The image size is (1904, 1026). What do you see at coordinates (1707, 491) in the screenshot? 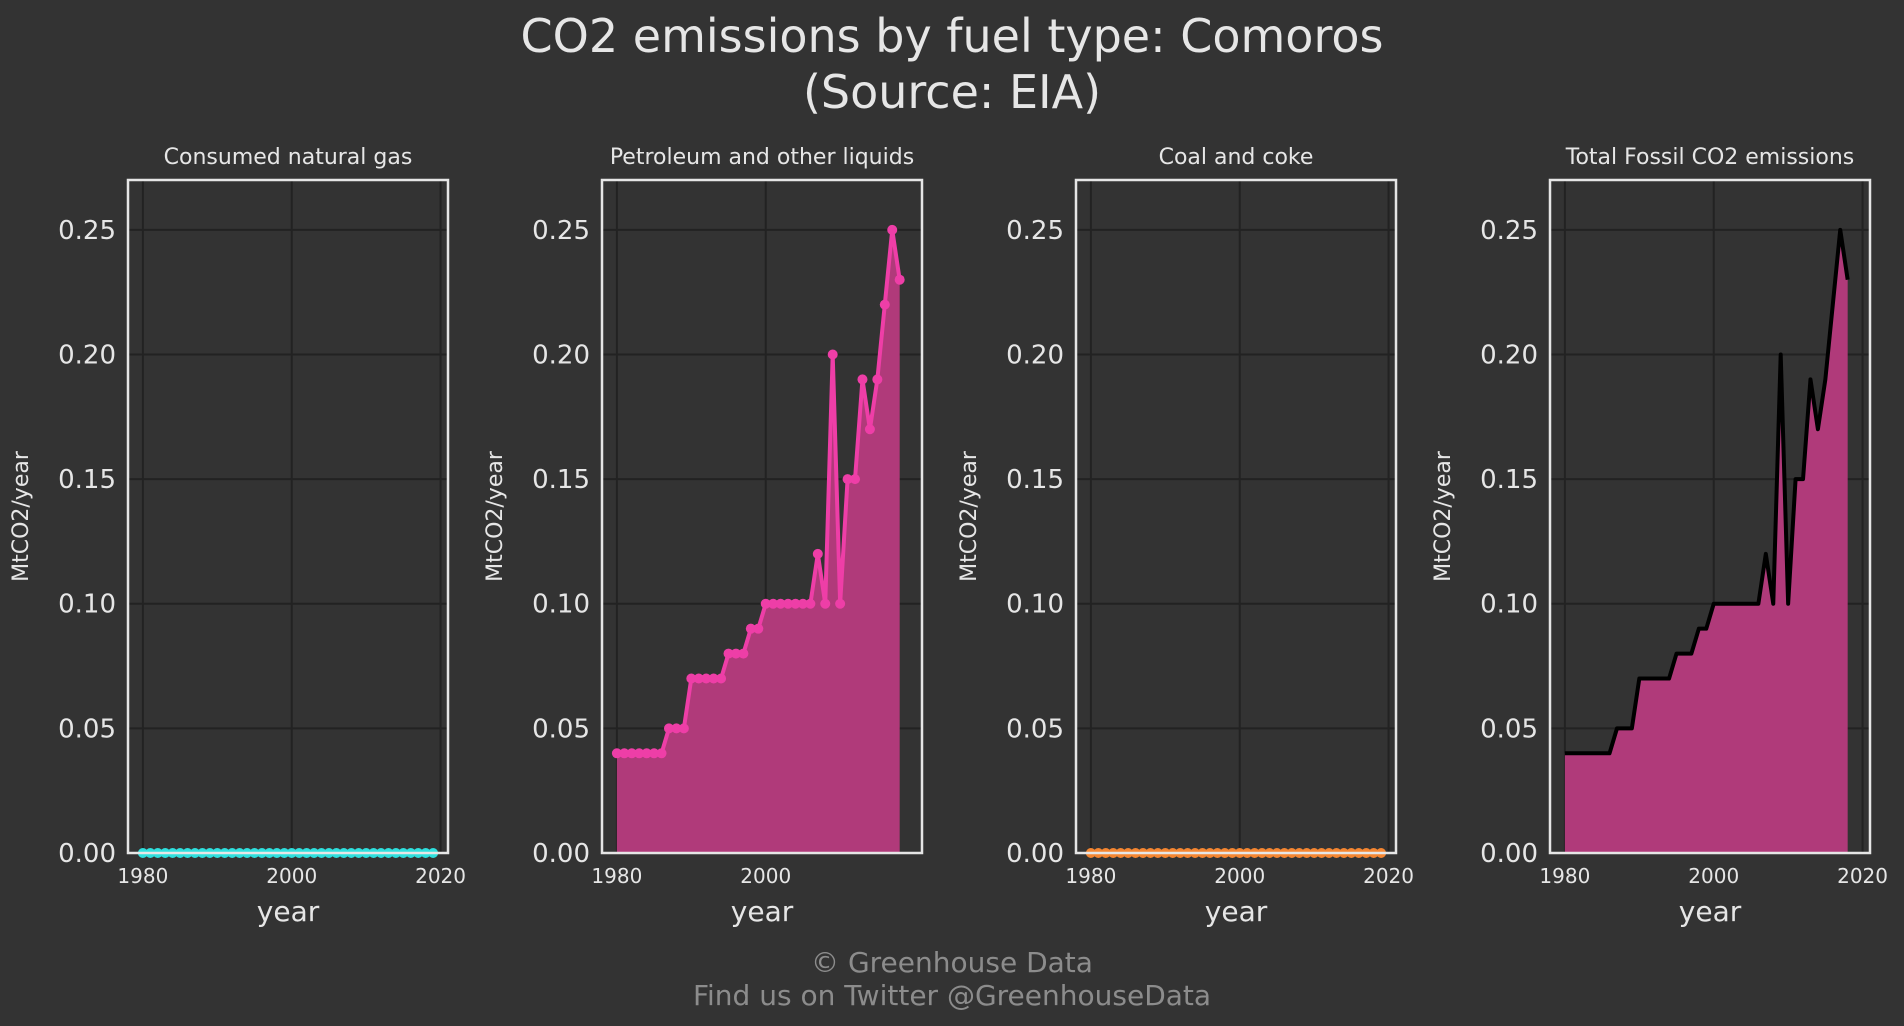
I see `series-line` at bounding box center [1707, 491].